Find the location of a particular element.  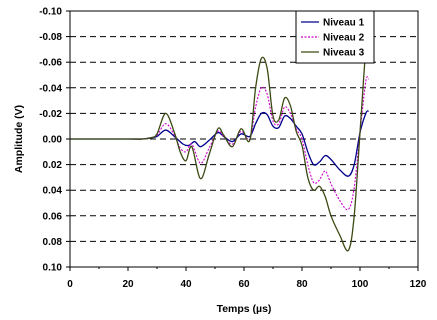

y-tick-label: -0.10 is located at coordinates (50, 12).